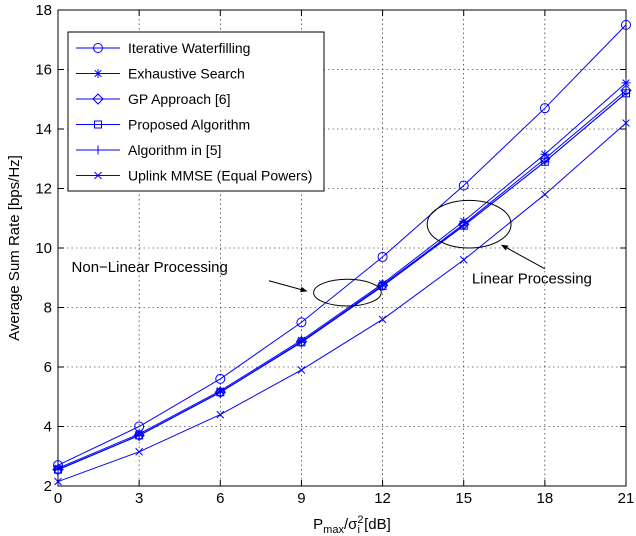 Image resolution: width=636 pixels, height=536 pixels. Describe the element at coordinates (382, 498) in the screenshot. I see `x-tick-label: 12` at that location.